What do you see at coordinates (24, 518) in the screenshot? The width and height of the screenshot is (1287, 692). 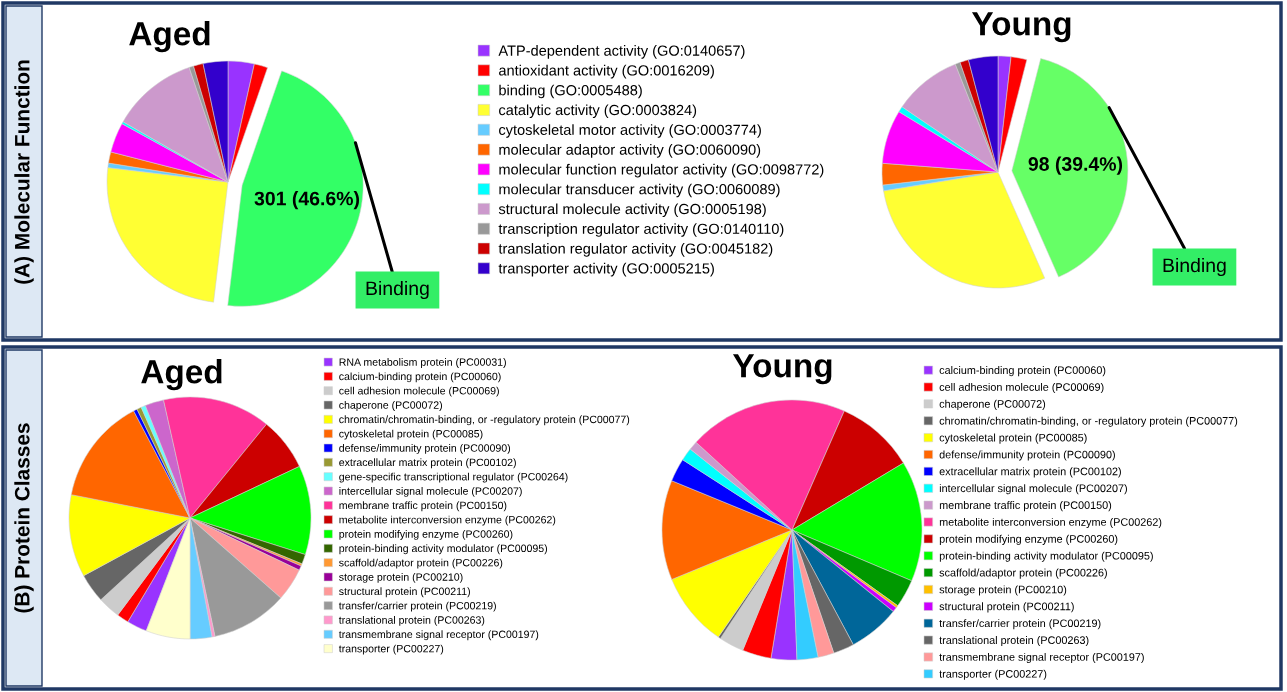 I see `text: (B) Protein Classes` at bounding box center [24, 518].